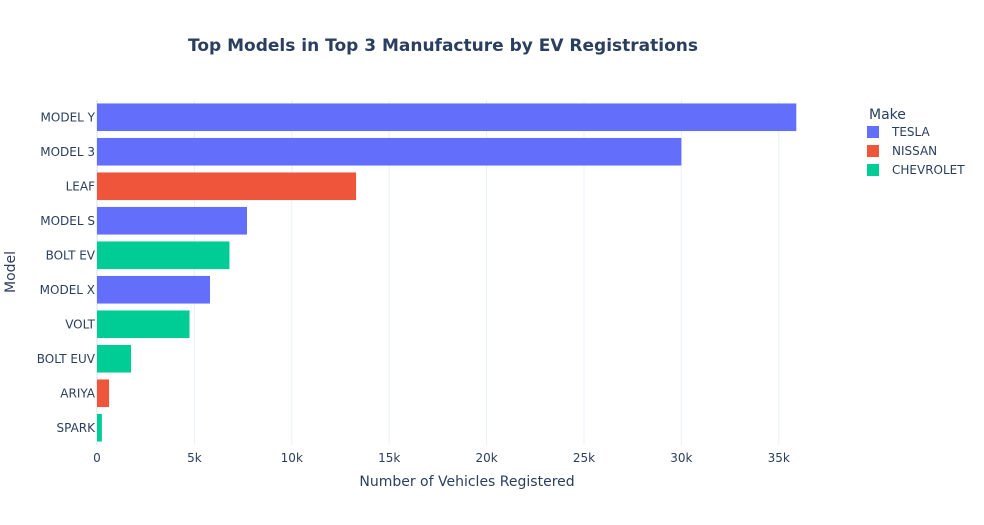 This screenshot has width=984, height=525. I want to click on bar-model-s, so click(172, 220).